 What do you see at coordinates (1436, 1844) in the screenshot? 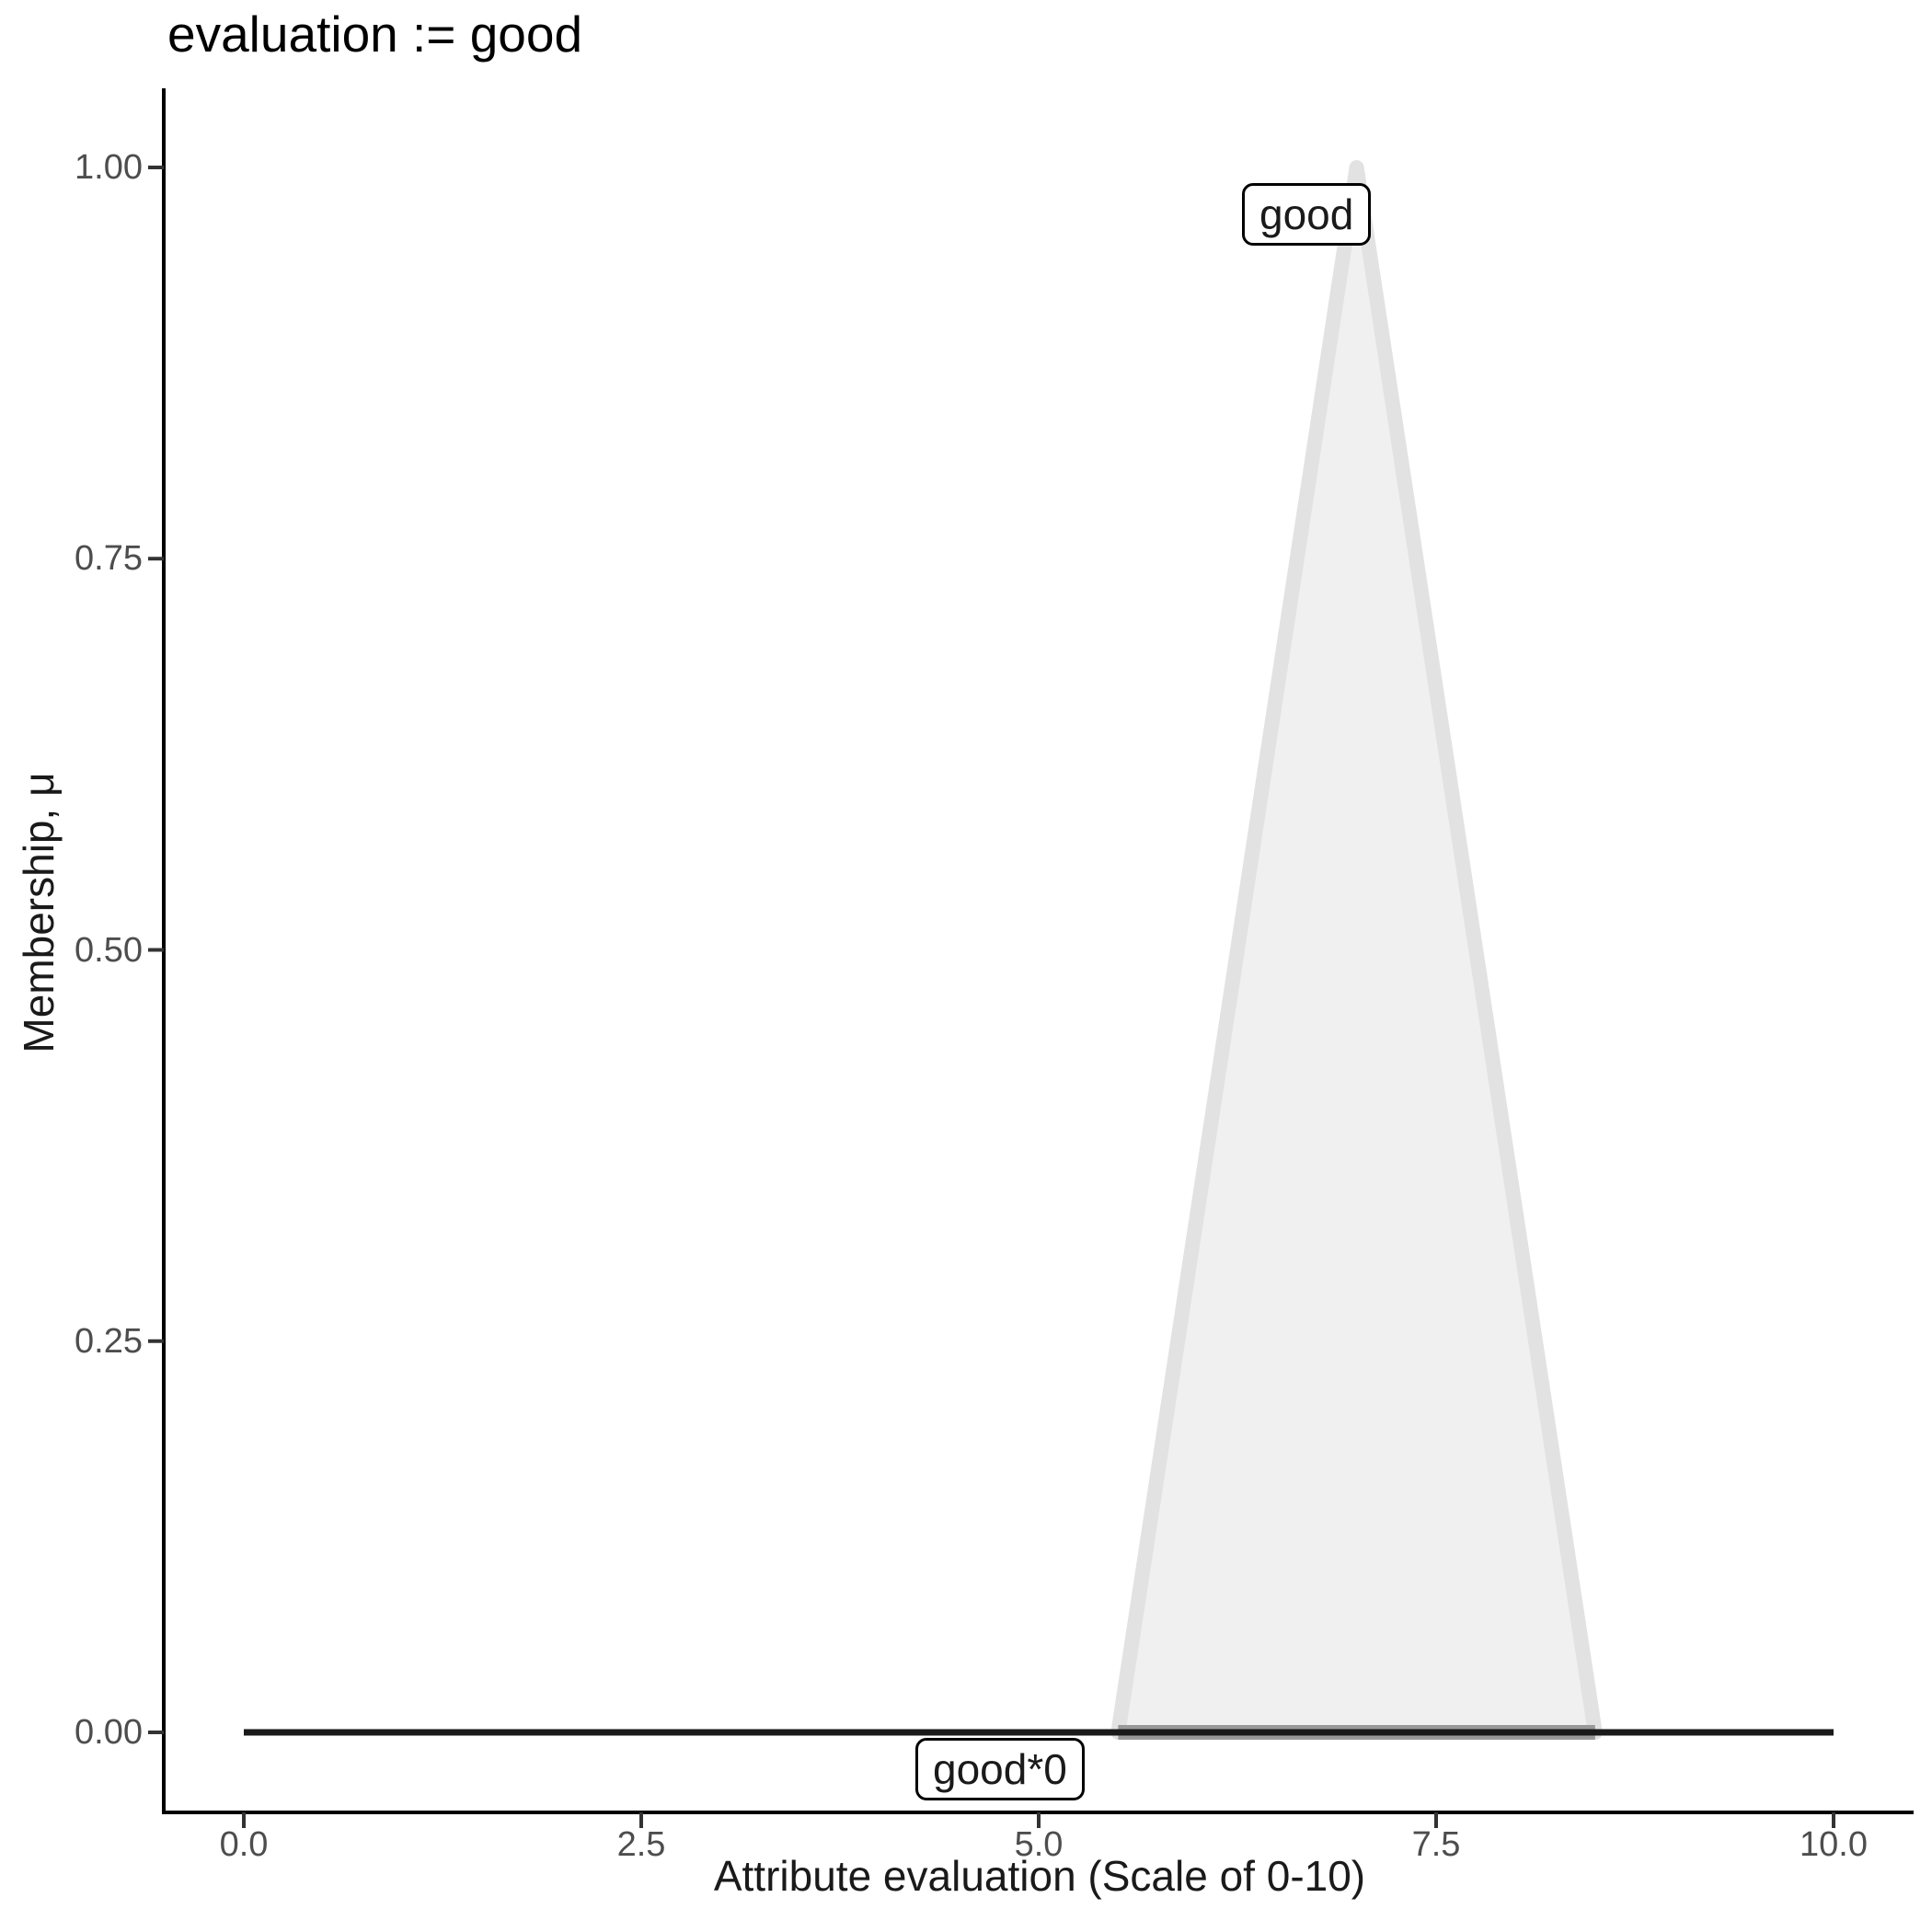
I see `x-tick-label-7.5: 7.5` at bounding box center [1436, 1844].